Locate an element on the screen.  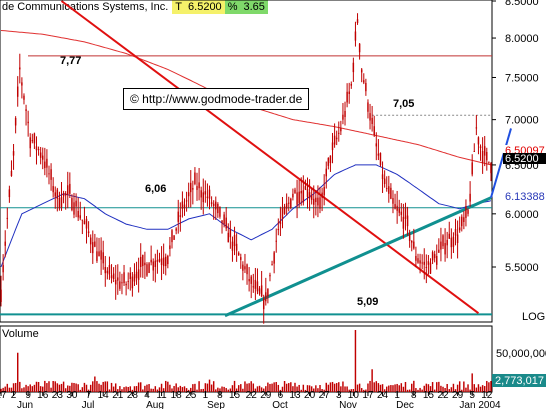
x-tick-label: 12 is located at coordinates (487, 395).